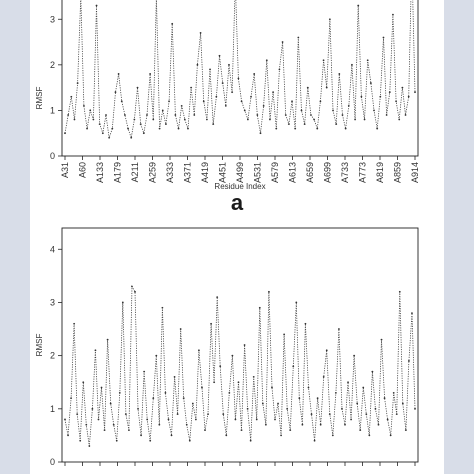 The image size is (474, 474). What do you see at coordinates (52, 409) in the screenshot?
I see `y-tick-label: 1` at bounding box center [52, 409].